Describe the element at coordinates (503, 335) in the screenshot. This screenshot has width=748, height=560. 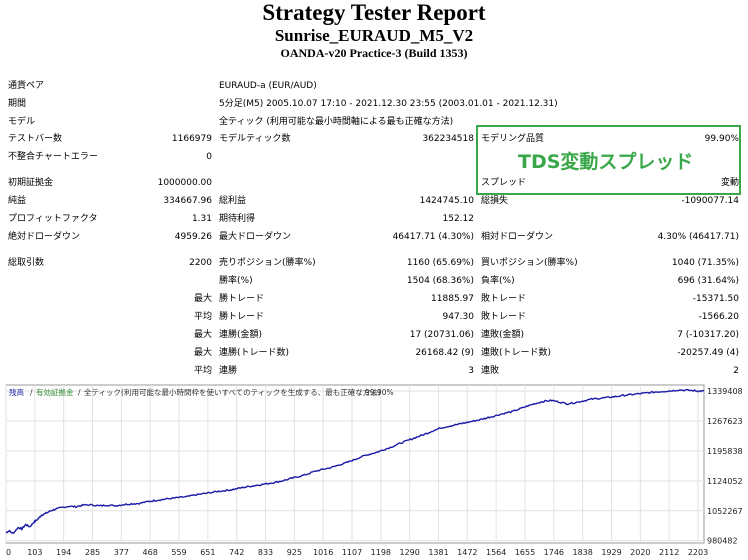
I see `cons-loss-amount-label: 連敗(金額)` at that location.